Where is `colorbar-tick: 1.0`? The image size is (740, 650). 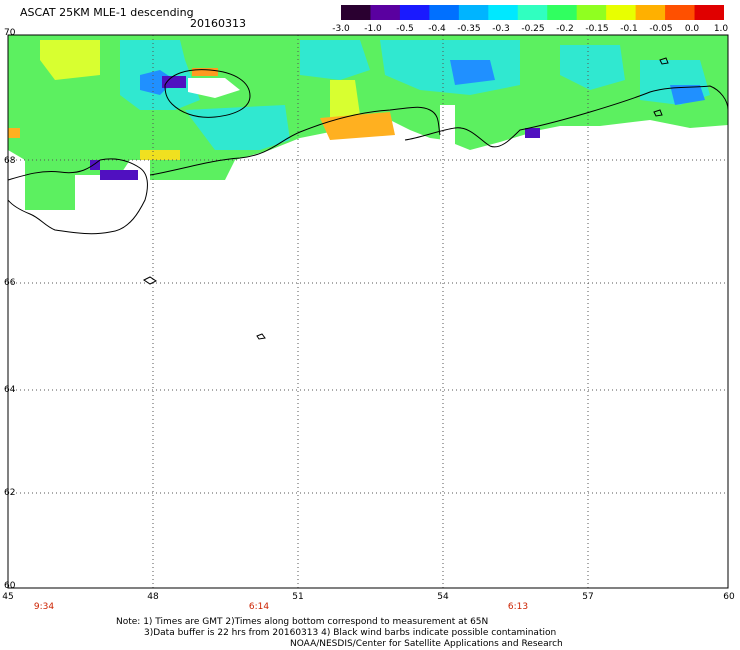 colorbar-tick: 1.0 is located at coordinates (721, 29).